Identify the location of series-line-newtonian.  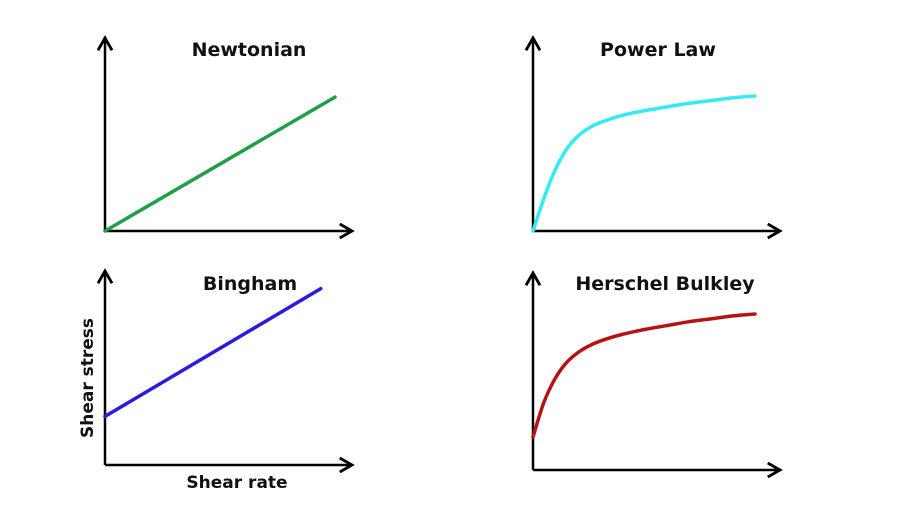
(220, 164).